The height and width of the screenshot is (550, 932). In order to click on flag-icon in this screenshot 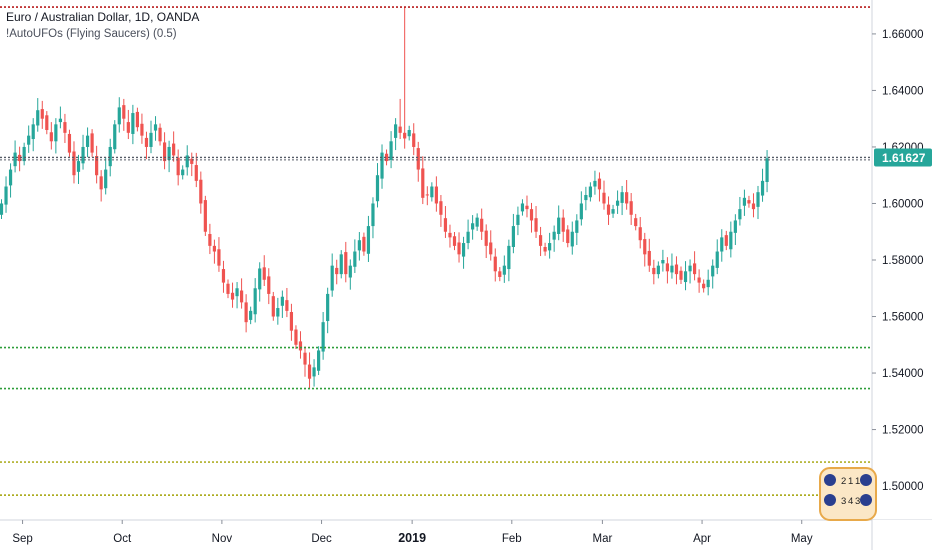, I will do `click(830, 500)`.